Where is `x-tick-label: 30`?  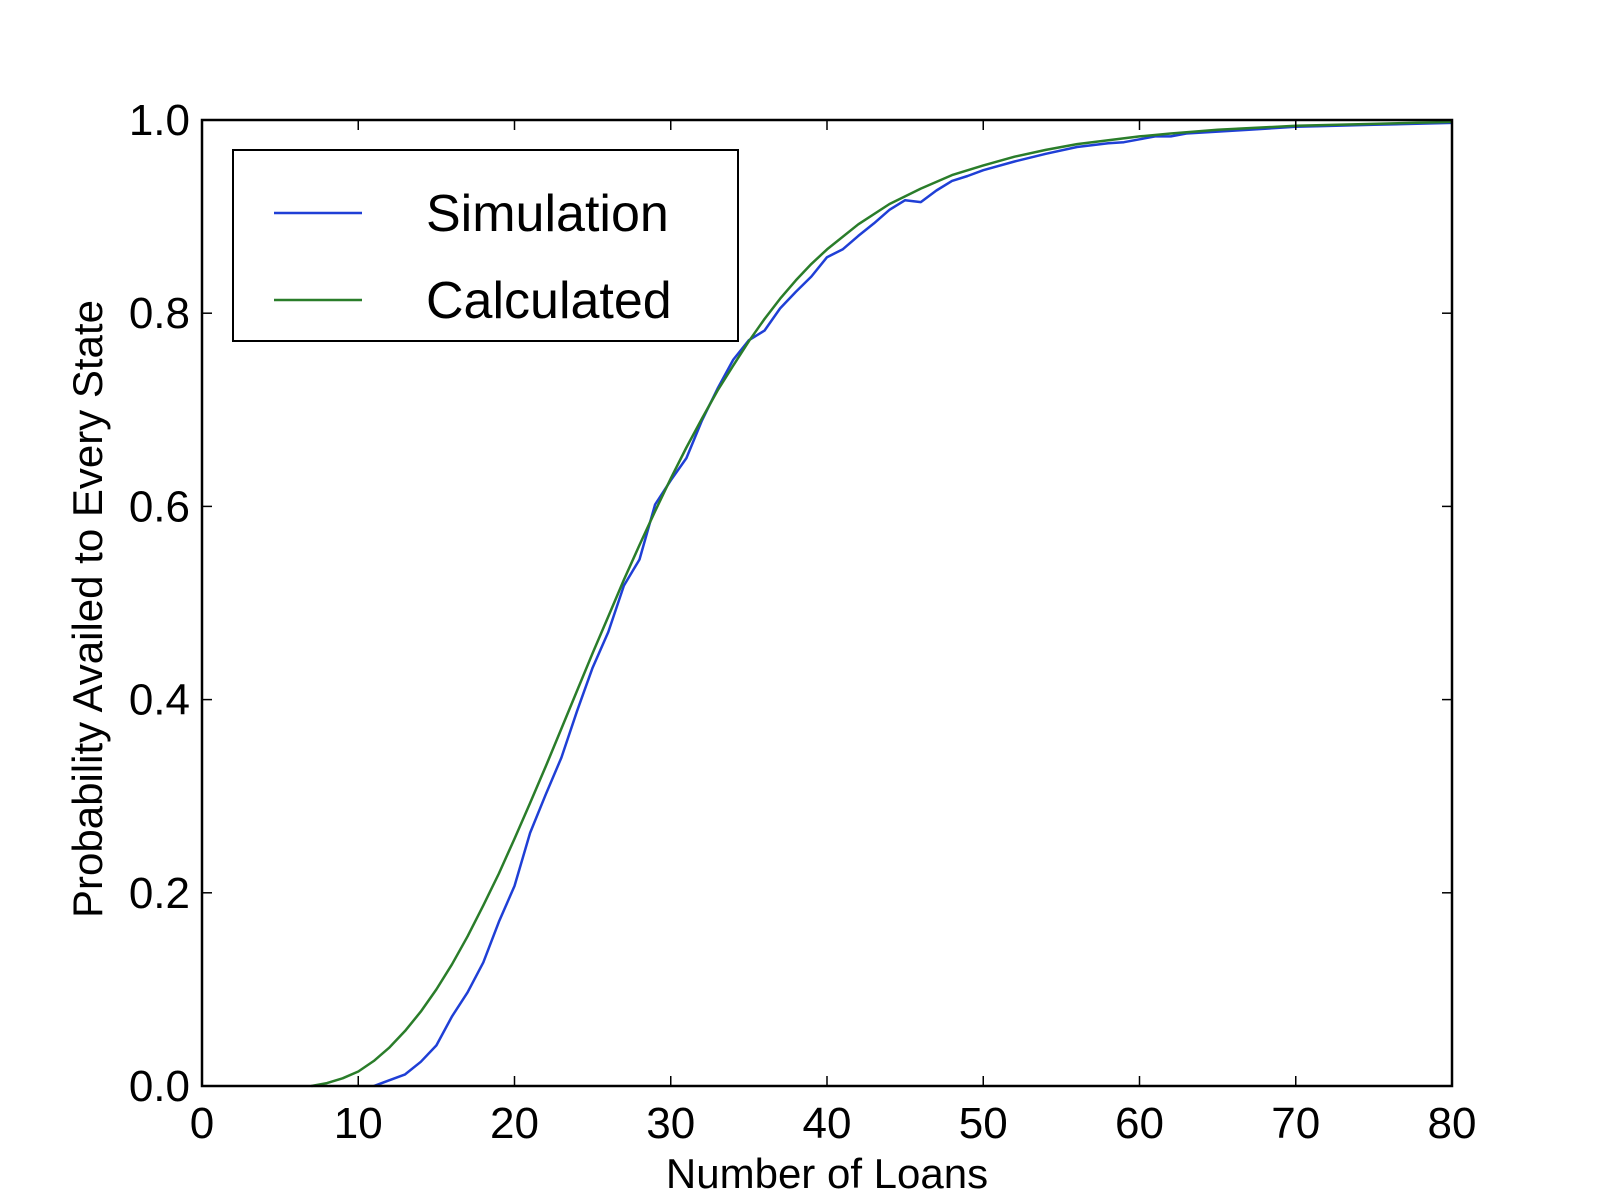 x-tick-label: 30 is located at coordinates (670, 1123).